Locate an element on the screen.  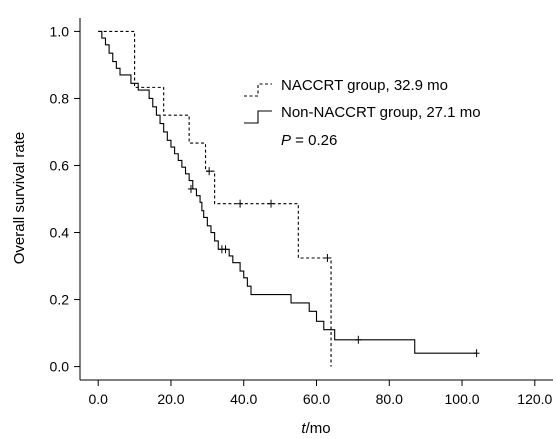
x-tick-label: 120.0 is located at coordinates (534, 399).